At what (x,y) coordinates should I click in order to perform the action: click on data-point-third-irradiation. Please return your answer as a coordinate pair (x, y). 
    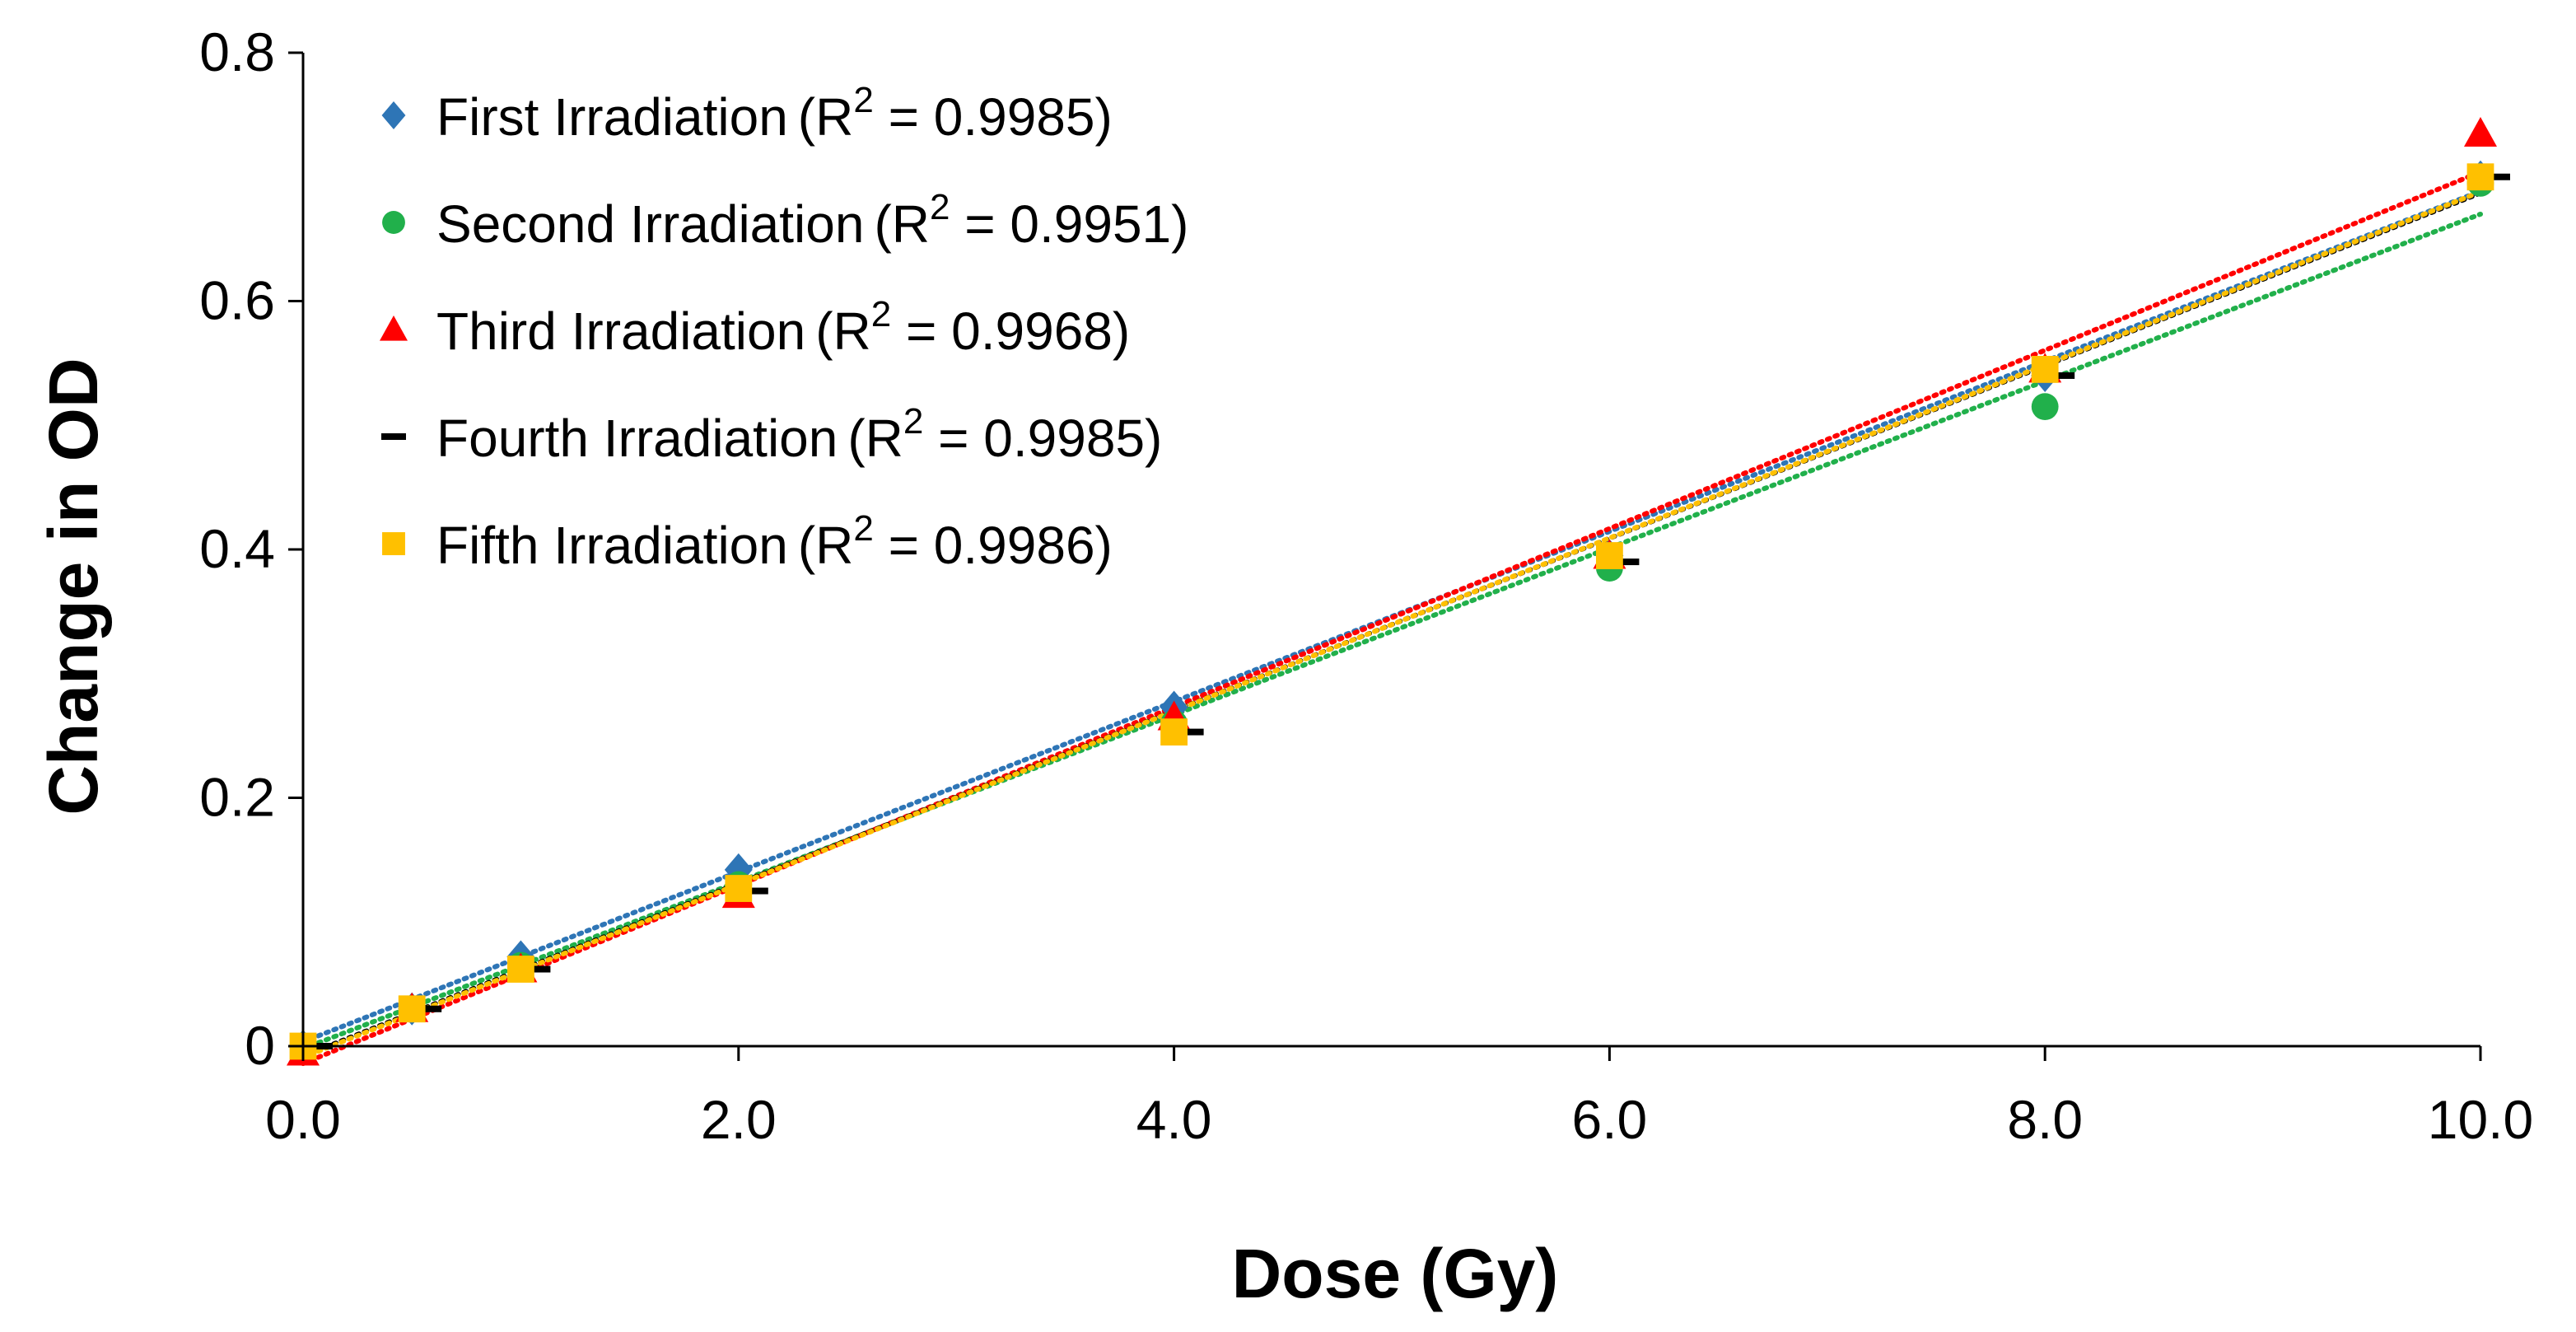
    Looking at the image, I should click on (2480, 131).